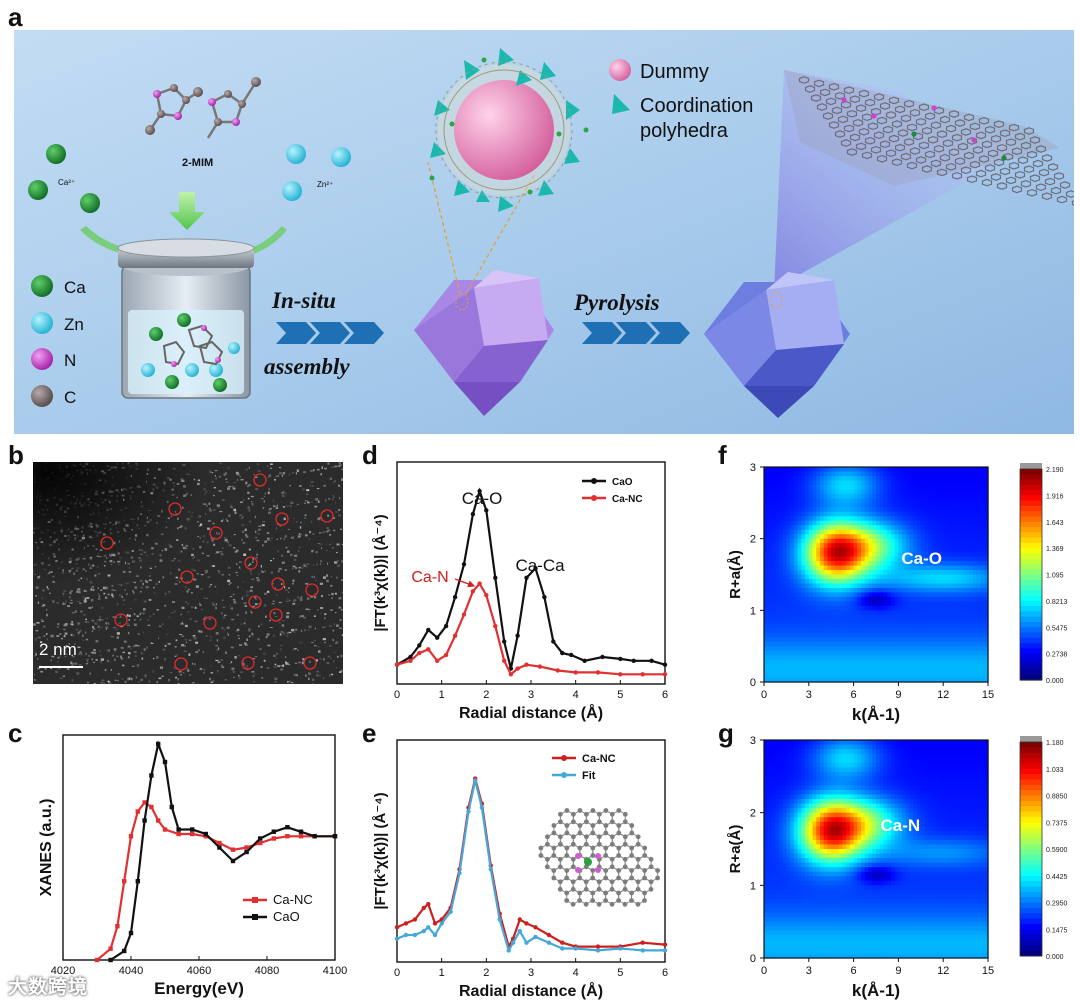 The image size is (1080, 1002). I want to click on x-tick-label: 6, so click(665, 973).